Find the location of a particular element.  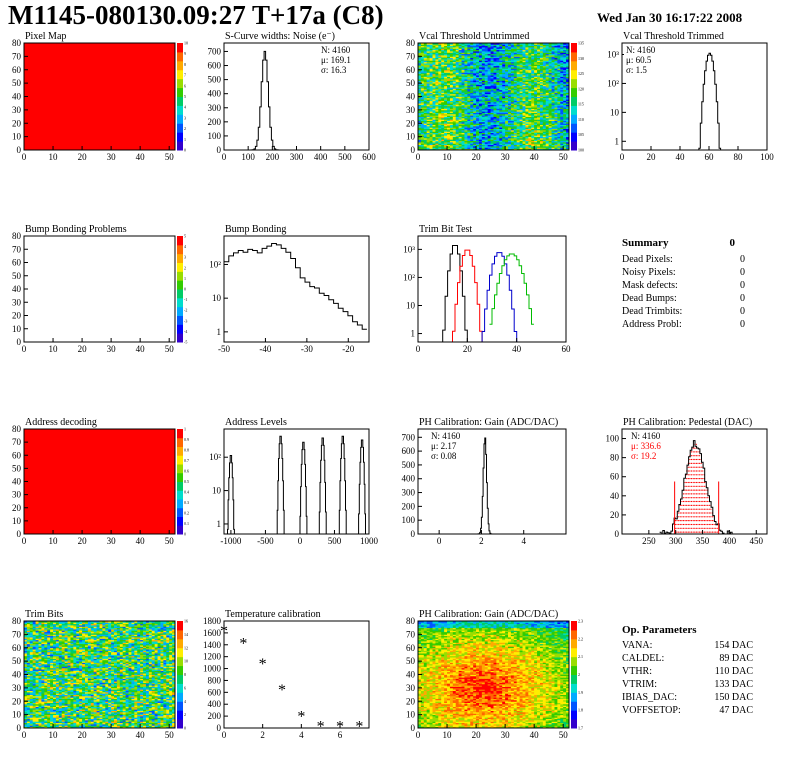

x-tick-label: 300 is located at coordinates (676, 541).